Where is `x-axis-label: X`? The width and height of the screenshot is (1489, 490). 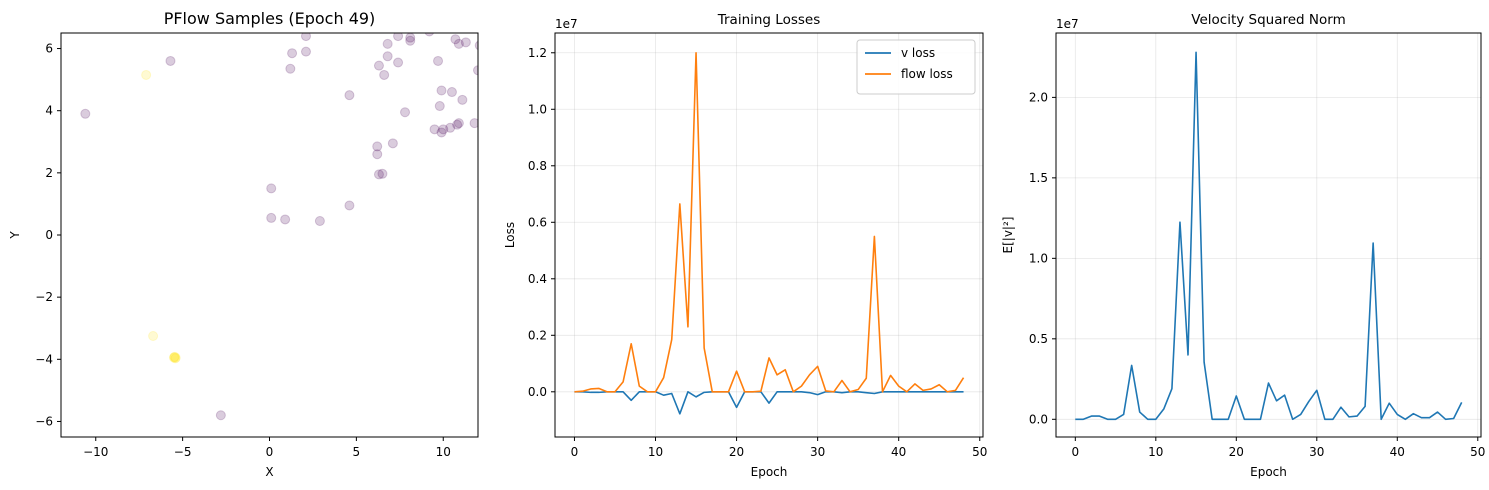
x-axis-label: X is located at coordinates (269, 472).